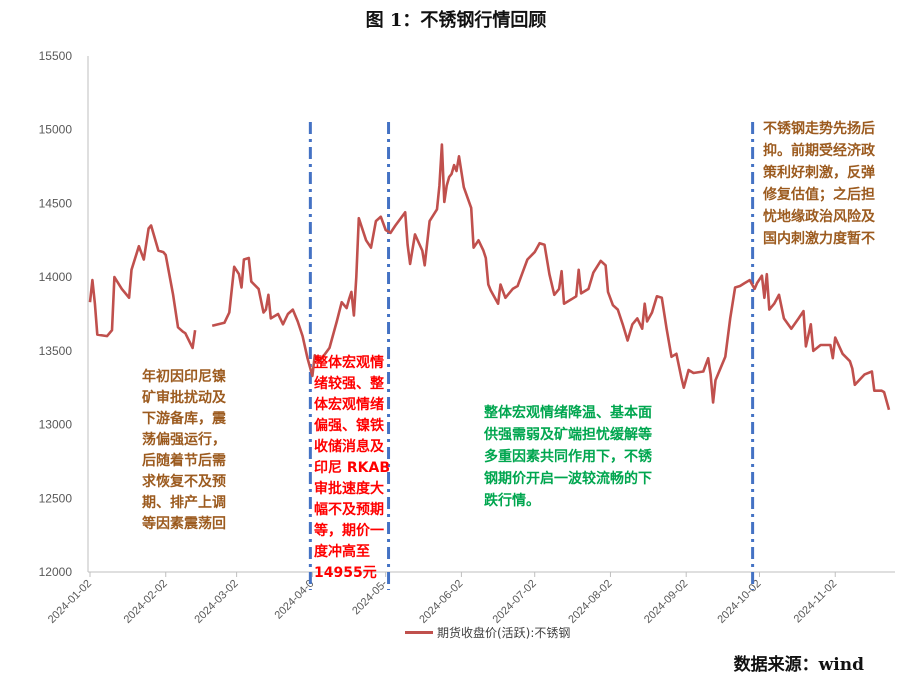 This screenshot has width=912, height=682. Describe the element at coordinates (504, 633) in the screenshot. I see `legend-label: 期货收盘价(活跃):不锈钢` at that location.